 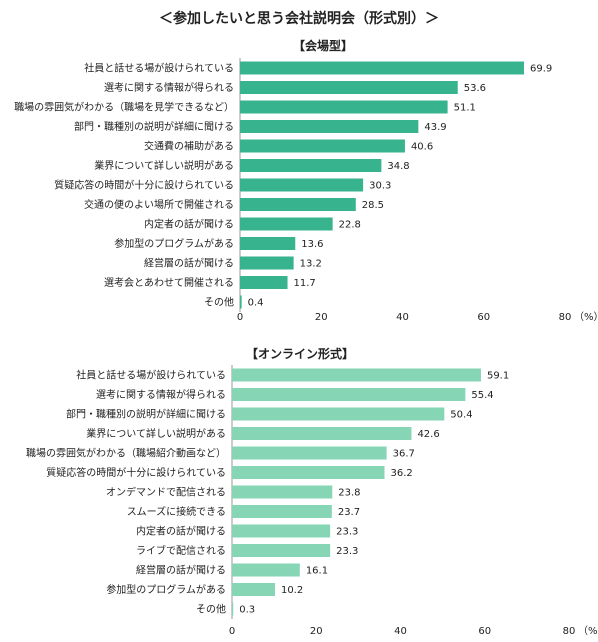 I want to click on venue-unit-label: （%）, so click(x=586, y=317).